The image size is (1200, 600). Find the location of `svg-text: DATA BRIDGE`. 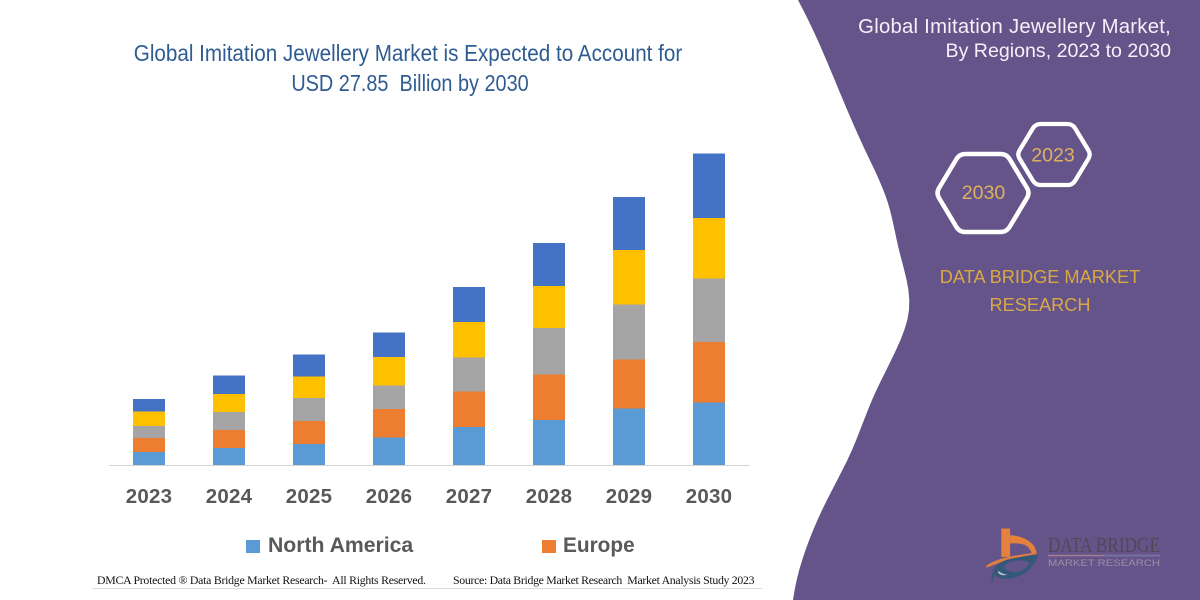

svg-text: DATA BRIDGE is located at coordinates (1104, 545).